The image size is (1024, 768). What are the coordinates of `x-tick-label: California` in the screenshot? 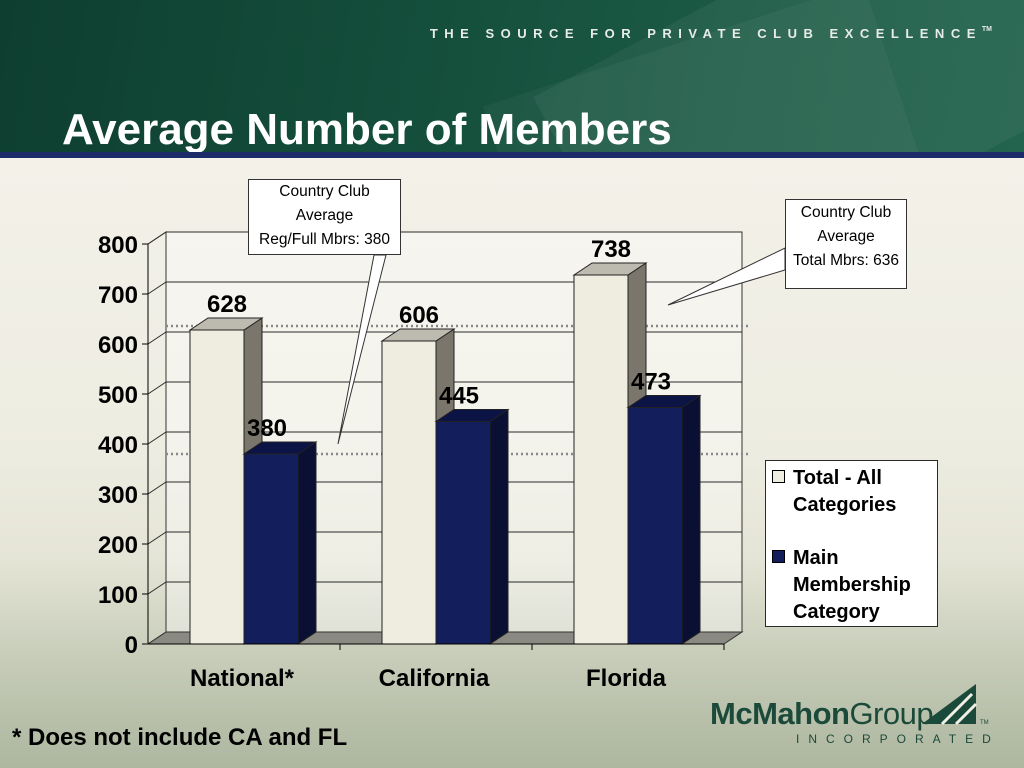 It's located at (434, 678).